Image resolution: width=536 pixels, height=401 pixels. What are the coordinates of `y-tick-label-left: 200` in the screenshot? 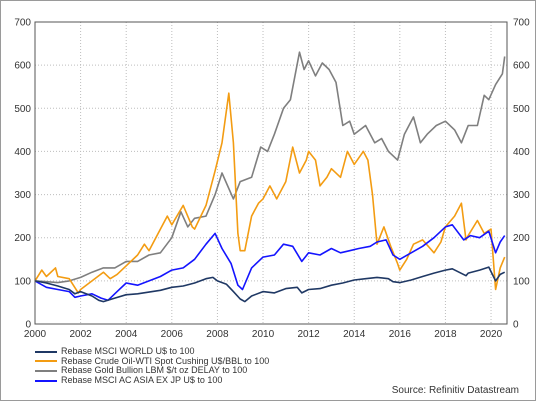 It's located at (22, 238).